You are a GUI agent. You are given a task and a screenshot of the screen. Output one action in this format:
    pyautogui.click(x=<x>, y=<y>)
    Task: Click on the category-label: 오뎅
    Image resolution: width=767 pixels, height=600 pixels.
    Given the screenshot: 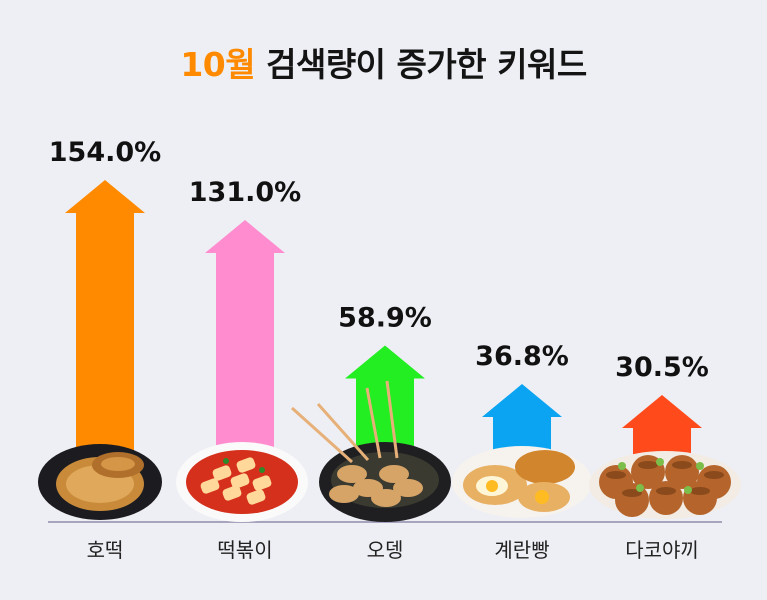 What is the action you would take?
    pyautogui.click(x=385, y=550)
    